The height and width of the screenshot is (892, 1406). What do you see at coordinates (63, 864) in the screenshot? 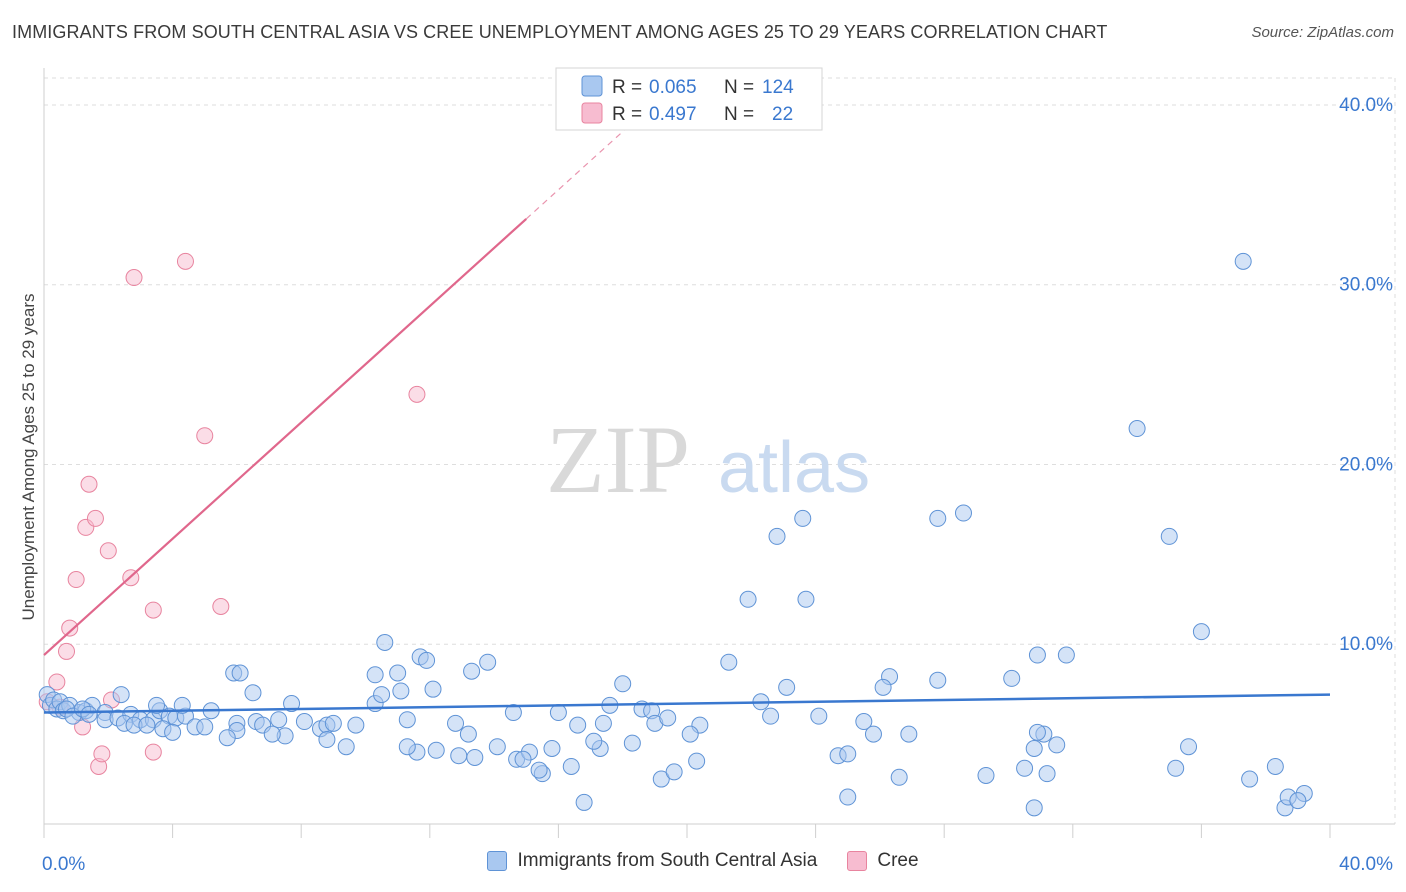
I see `x-tick-label: 0.0%` at bounding box center [63, 864].